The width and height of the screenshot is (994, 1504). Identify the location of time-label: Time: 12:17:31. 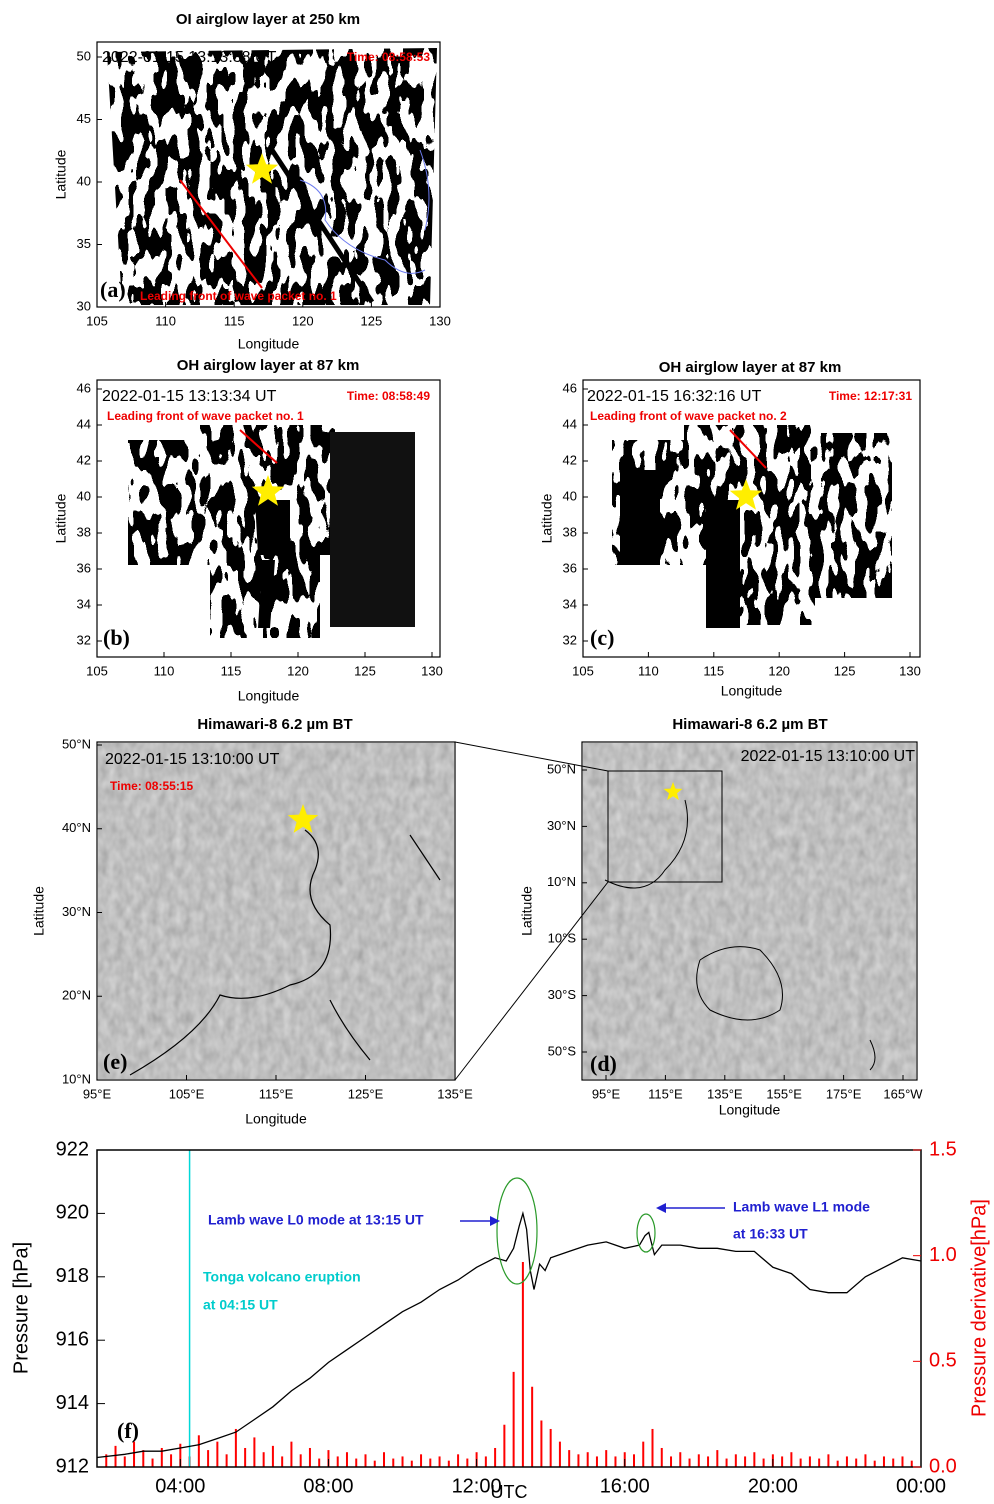
(870, 396).